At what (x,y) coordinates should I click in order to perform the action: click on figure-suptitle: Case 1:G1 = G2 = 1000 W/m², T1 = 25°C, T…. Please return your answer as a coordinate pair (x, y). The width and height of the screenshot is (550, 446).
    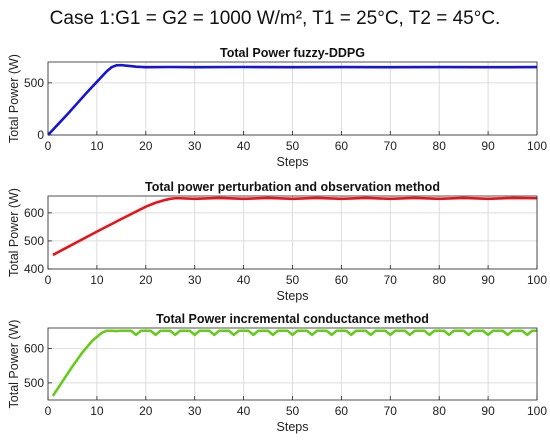
    Looking at the image, I should click on (275, 18).